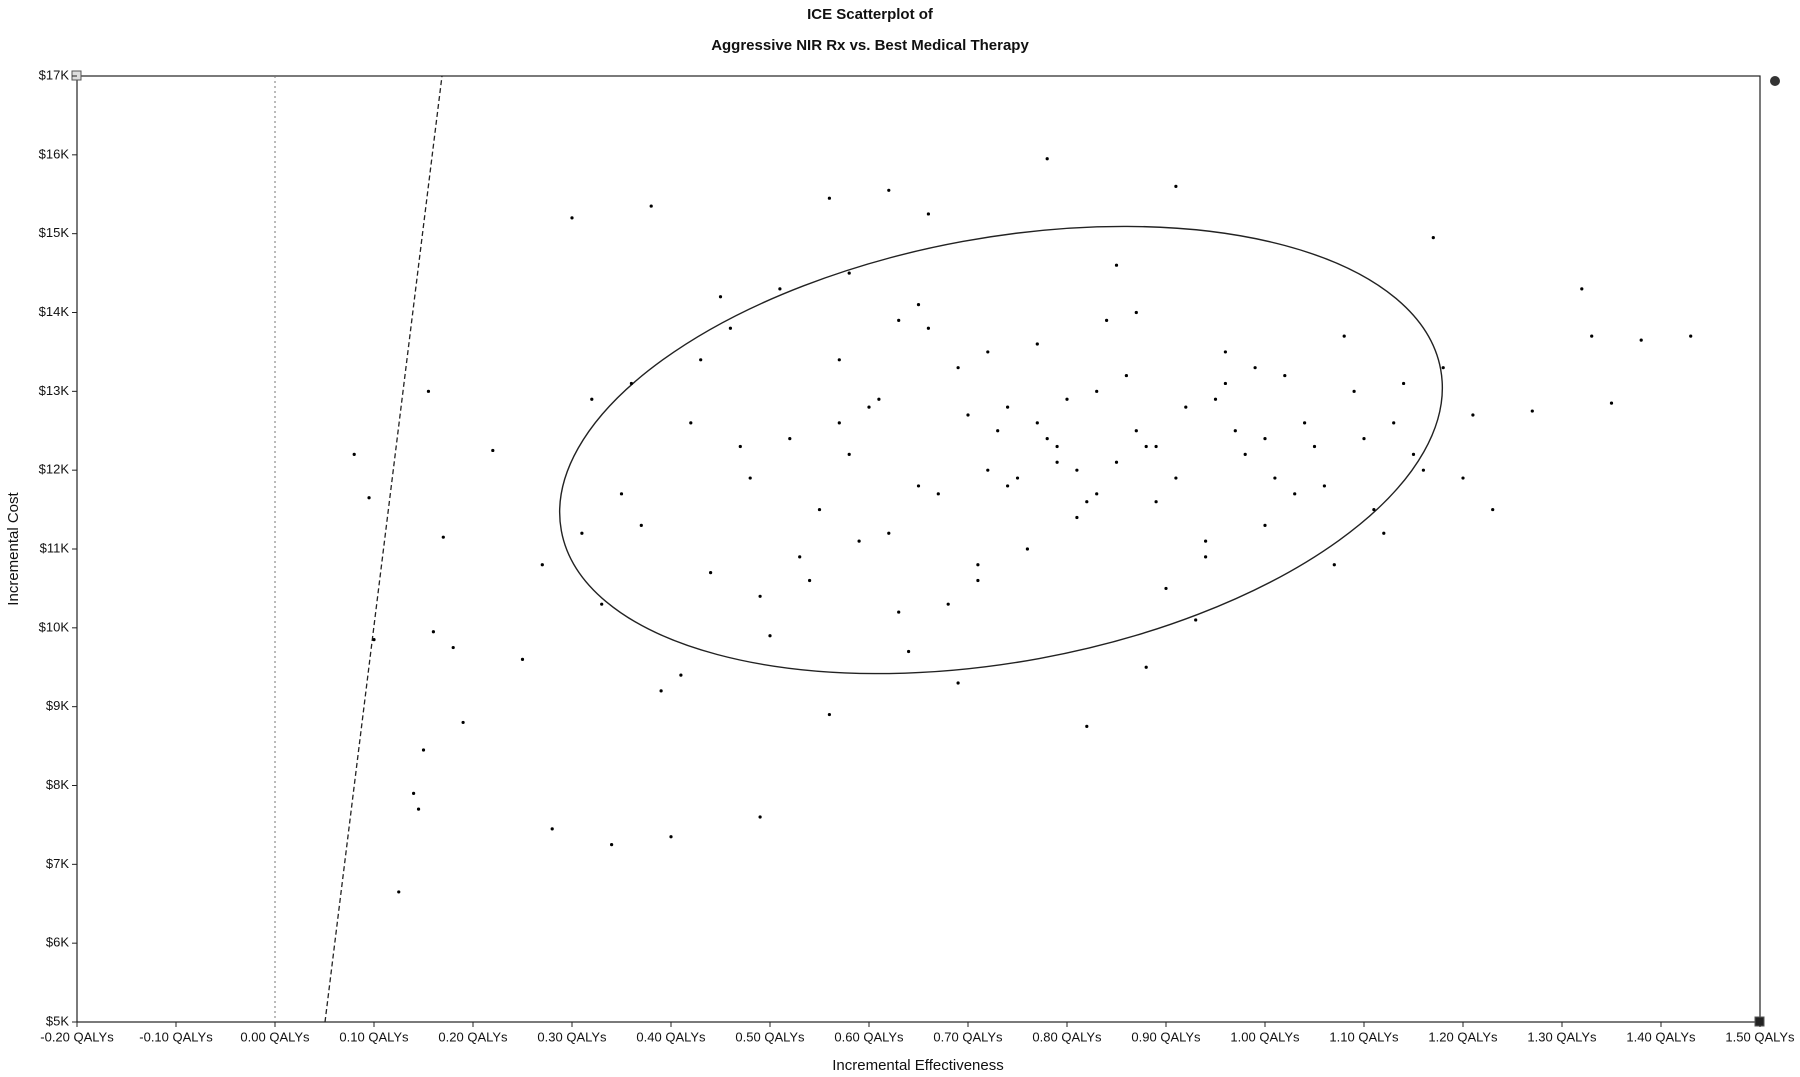  Describe the element at coordinates (55, 547) in the screenshot. I see `y-tick-label: $11K` at that location.